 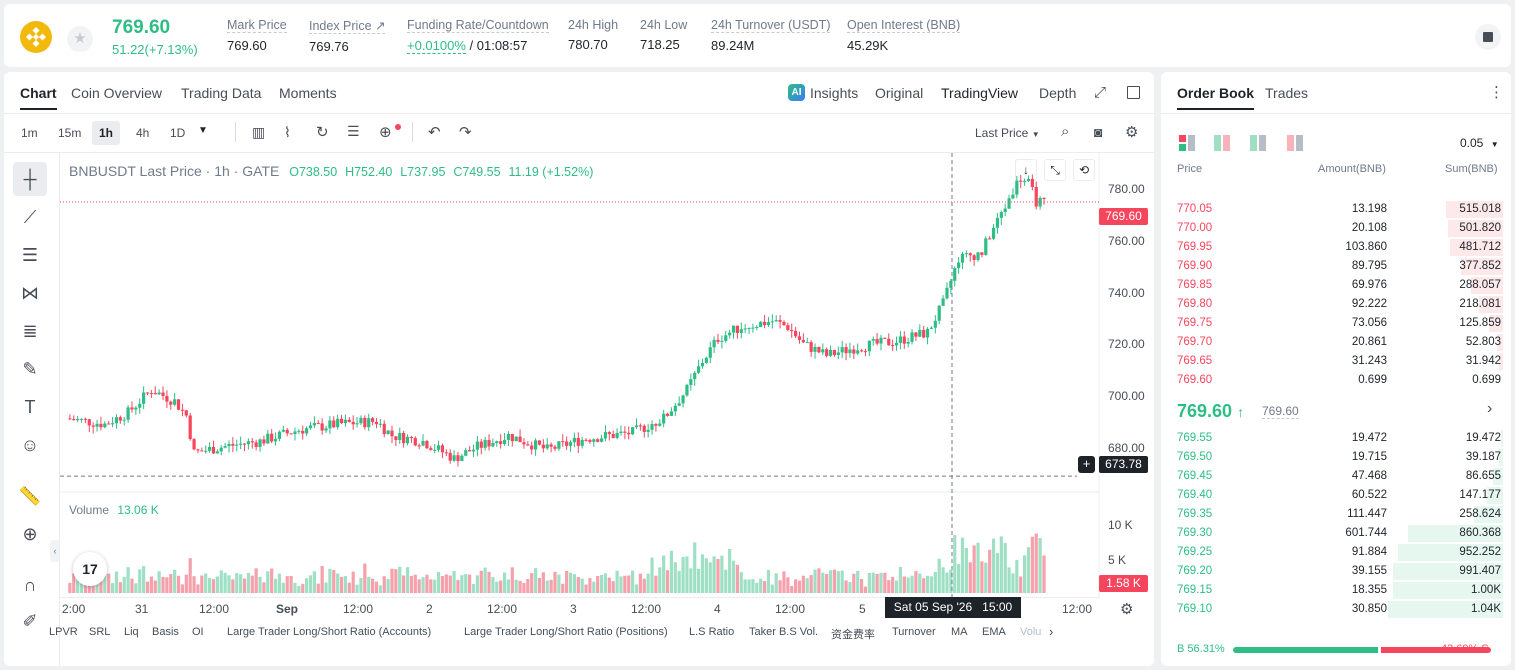 I want to click on indicator-liq: Liq, so click(x=131, y=632).